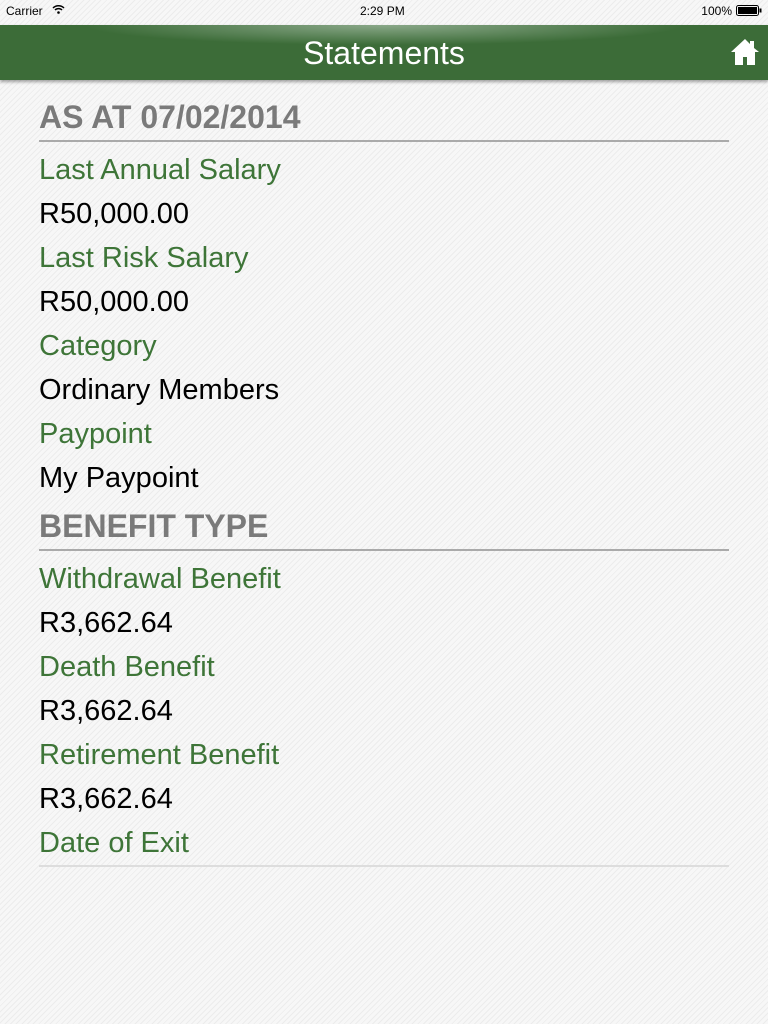 This screenshot has width=768, height=1024. Describe the element at coordinates (745, 52) in the screenshot. I see `home-icon` at that location.